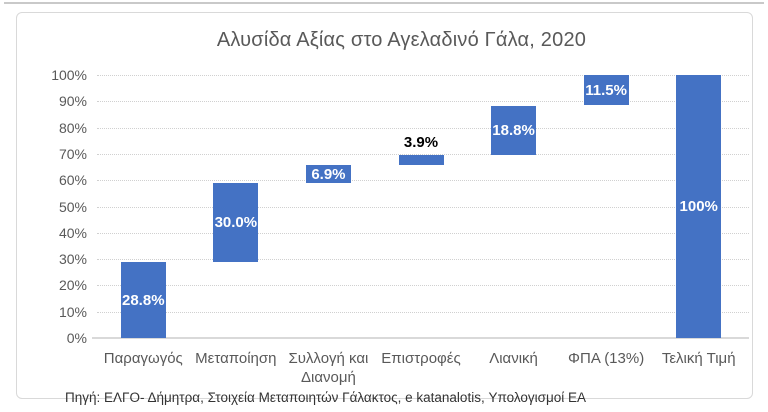 The width and height of the screenshot is (768, 412). Describe the element at coordinates (72, 180) in the screenshot. I see `y-tick-label-60: 60%` at that location.